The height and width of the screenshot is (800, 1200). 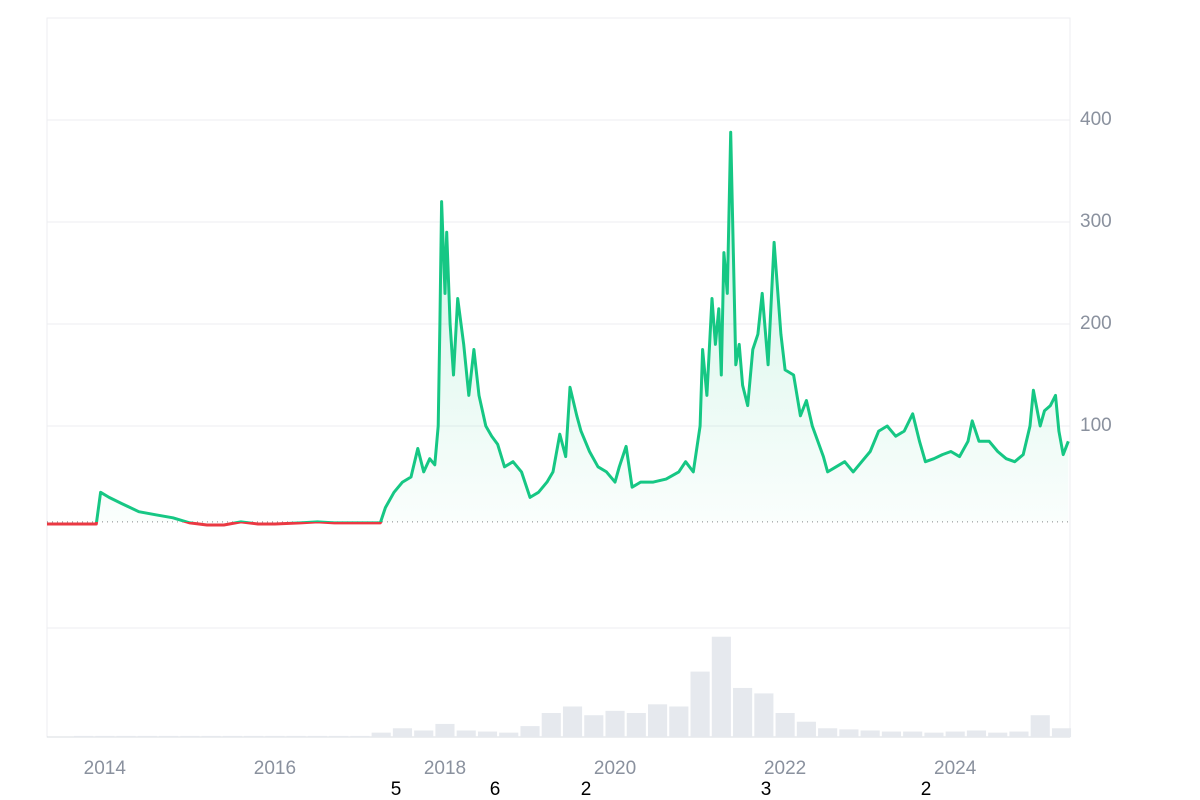 What do you see at coordinates (1096, 323) in the screenshot?
I see `y-tick-label: 200` at bounding box center [1096, 323].